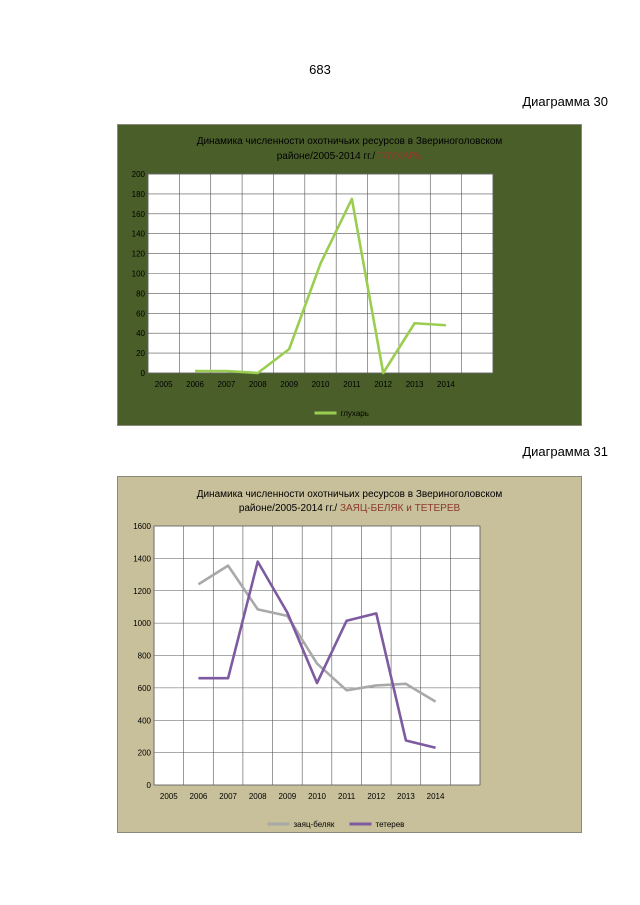 The image size is (640, 905). I want to click on y-tick-label: 1000, so click(142, 623).